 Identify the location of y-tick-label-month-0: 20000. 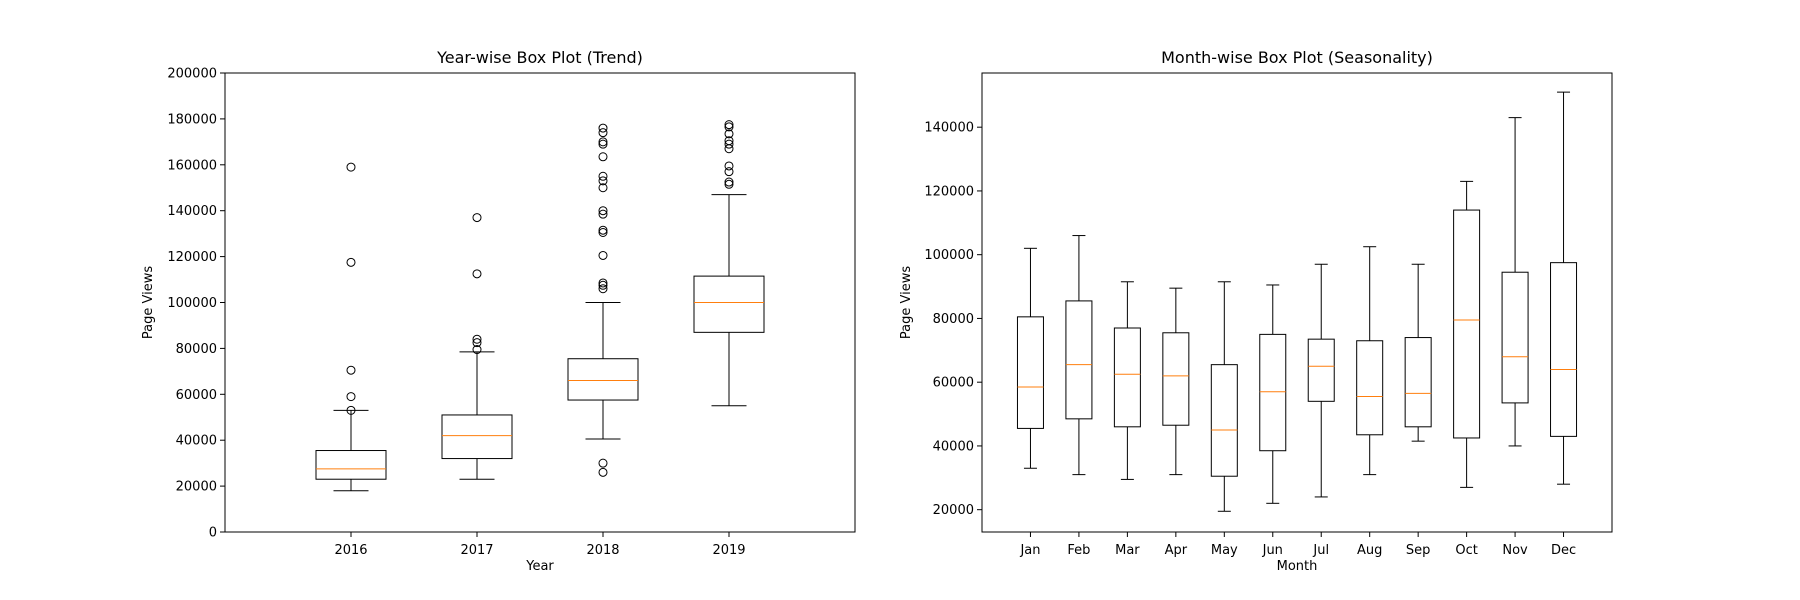
(953, 510).